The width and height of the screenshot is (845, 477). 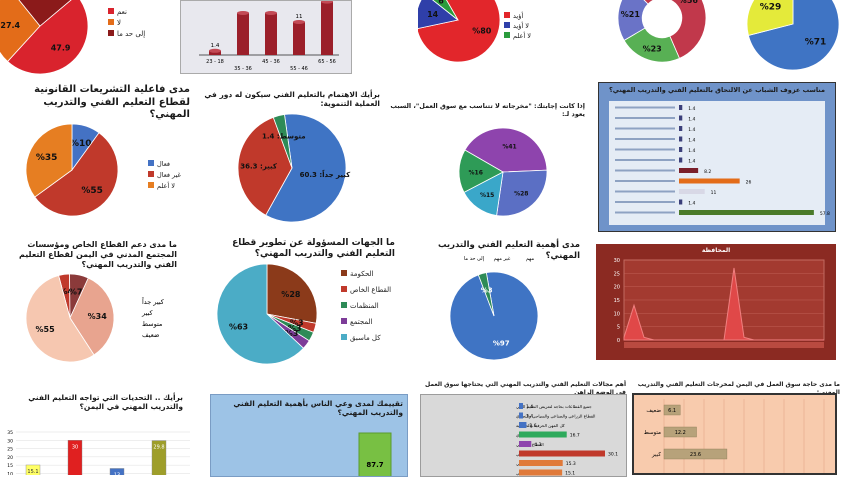 I want to click on c6-data-label-2: %35, so click(x=47, y=158).